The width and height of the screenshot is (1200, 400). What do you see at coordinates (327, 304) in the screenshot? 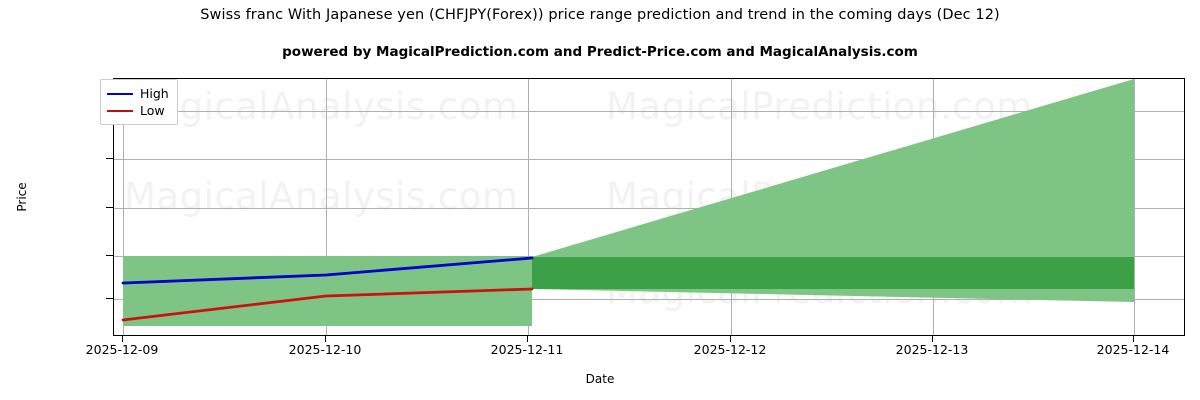
I see `low-price-line` at bounding box center [327, 304].